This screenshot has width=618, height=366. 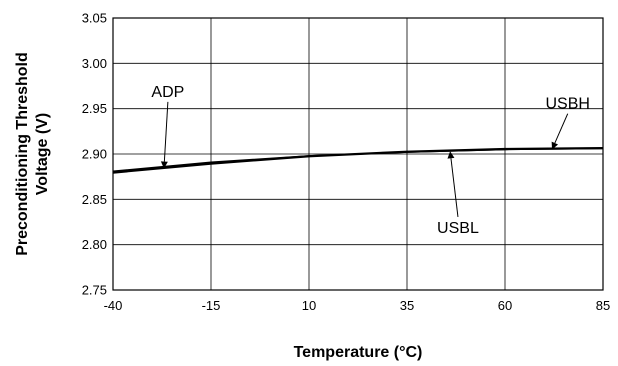 What do you see at coordinates (567, 104) in the screenshot?
I see `annotation-label-usbh: USBH` at bounding box center [567, 104].